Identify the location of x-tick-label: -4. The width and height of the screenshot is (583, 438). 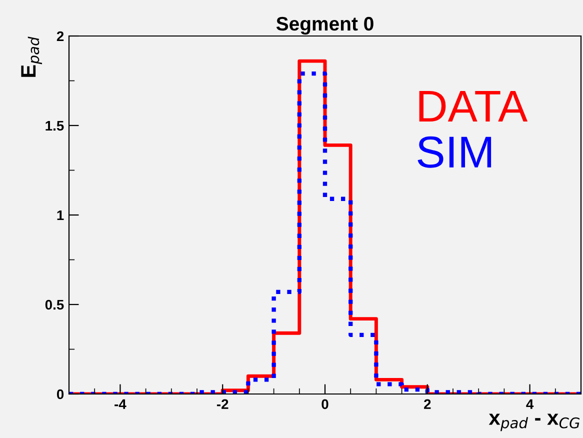
(120, 404).